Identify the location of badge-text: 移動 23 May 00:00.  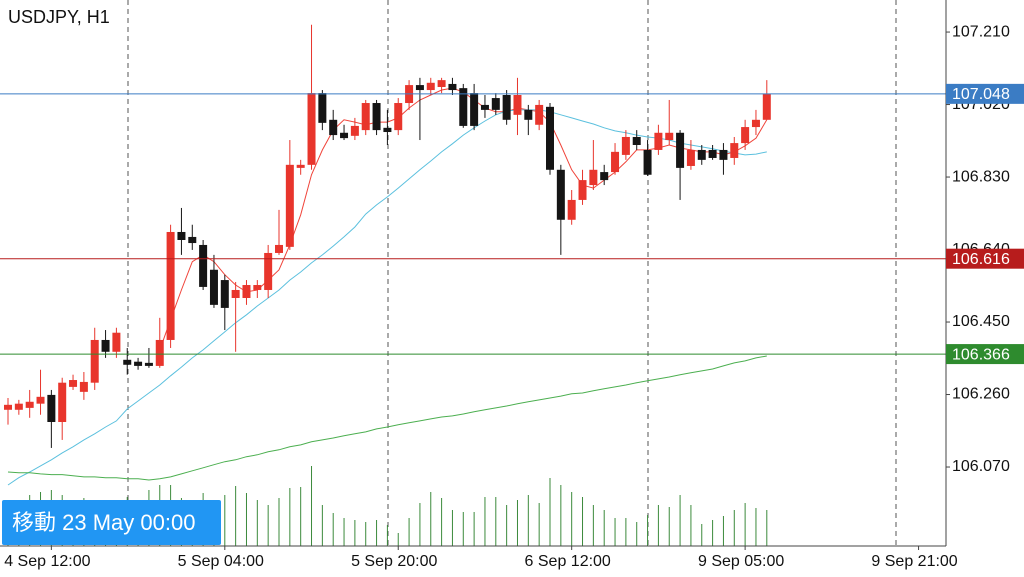
(103, 522).